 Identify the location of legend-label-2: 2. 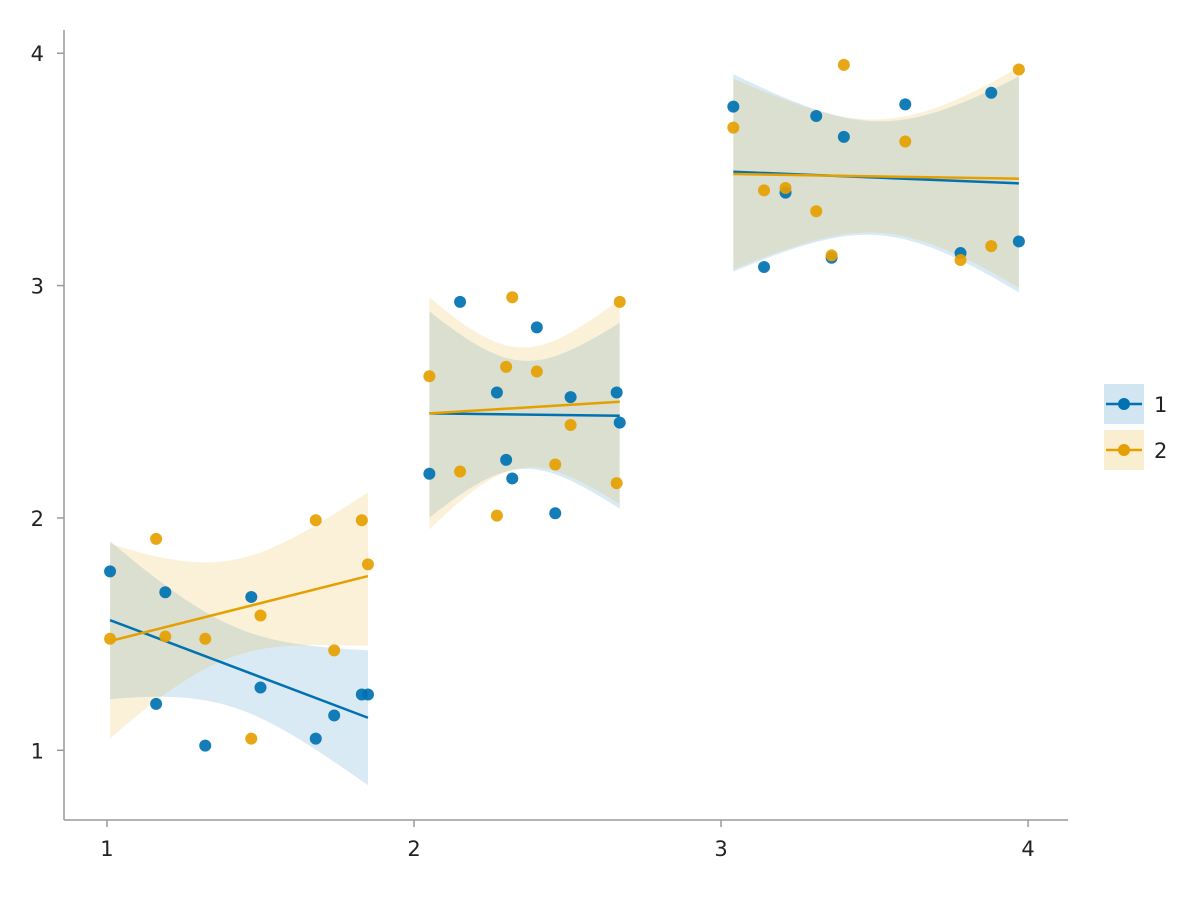
(1160, 451).